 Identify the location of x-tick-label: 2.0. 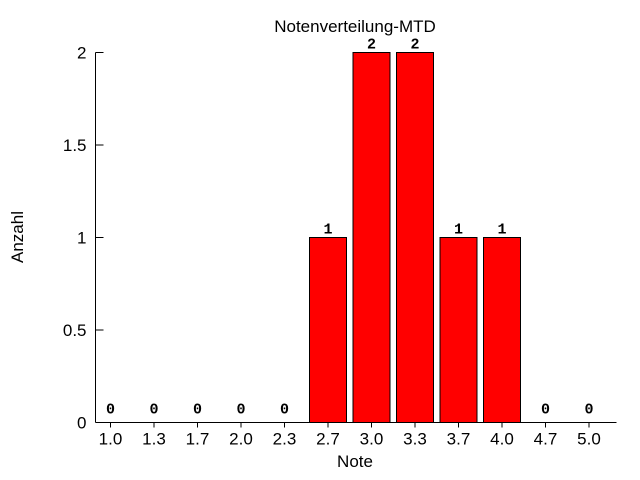
(241, 439).